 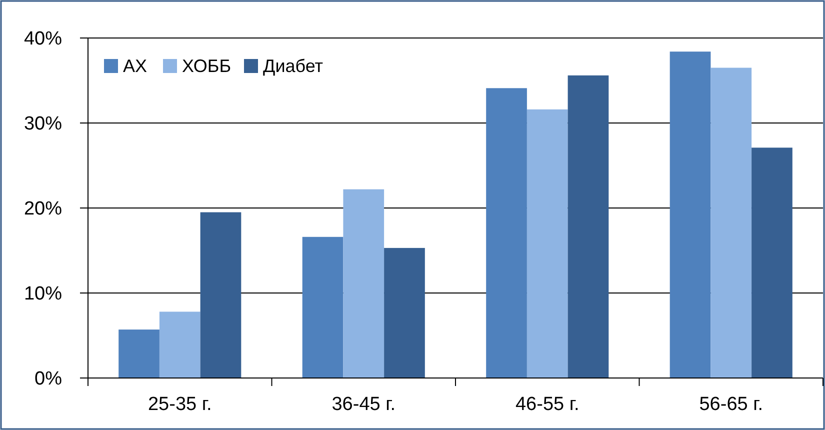 What do you see at coordinates (364, 404) in the screenshot?
I see `x-tick-label: 36-45 г.` at bounding box center [364, 404].